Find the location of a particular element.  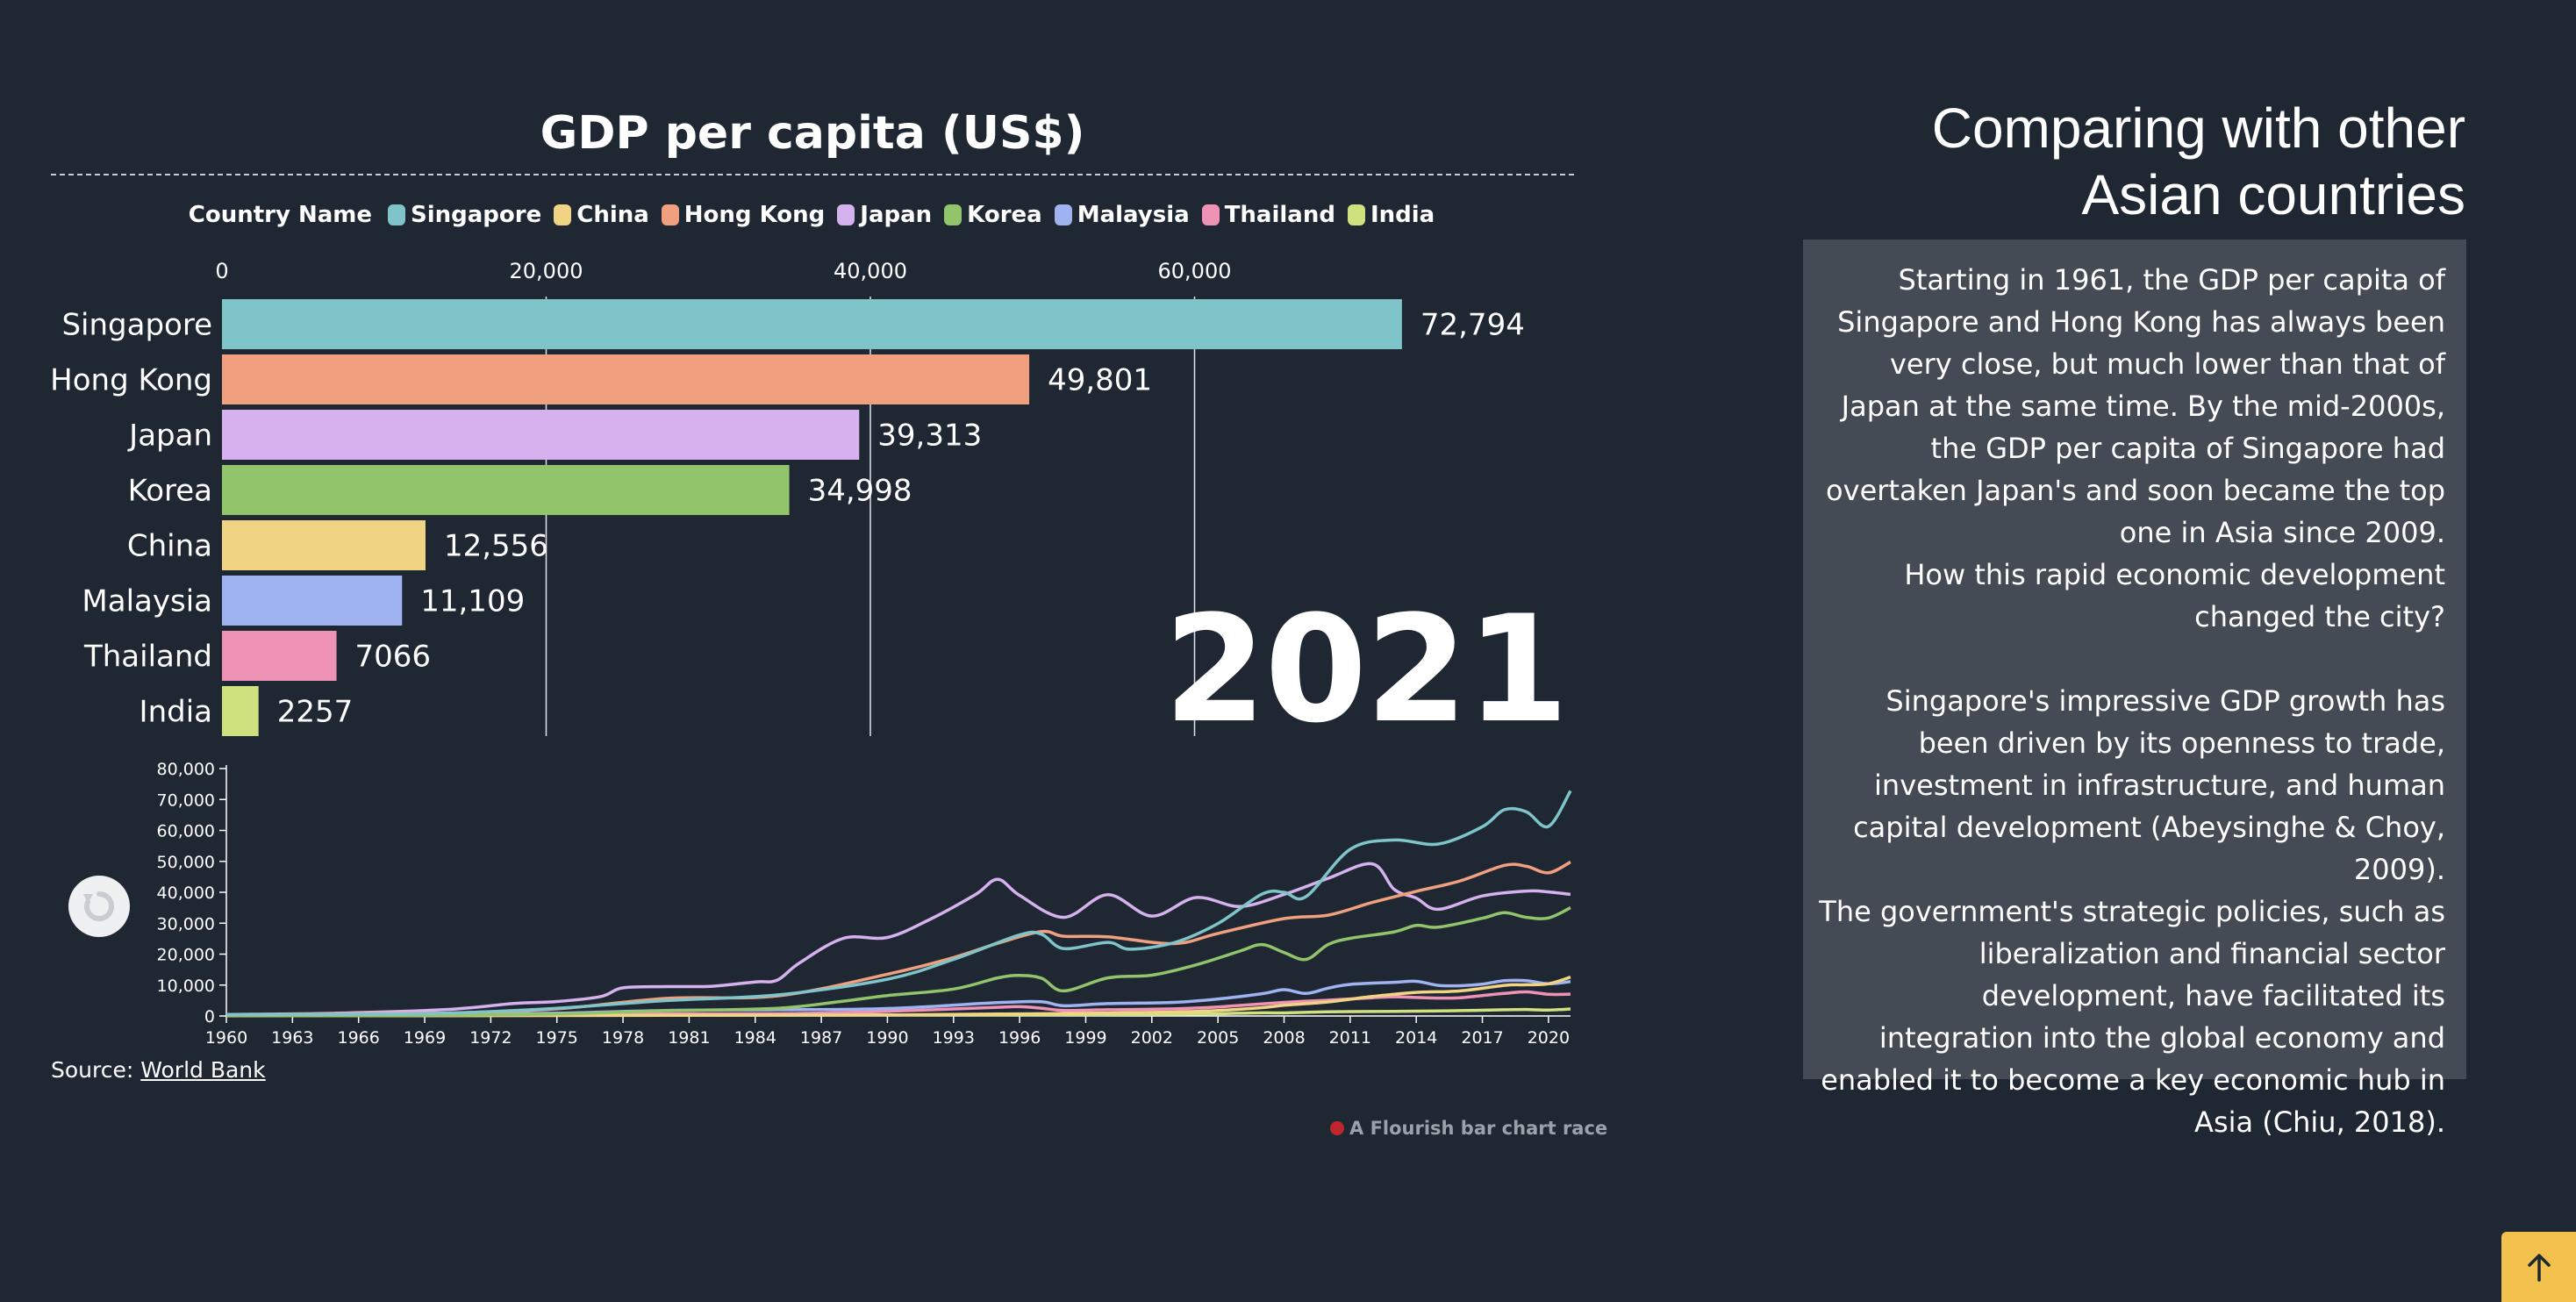

y-tick-label: 40,000 is located at coordinates (186, 894).